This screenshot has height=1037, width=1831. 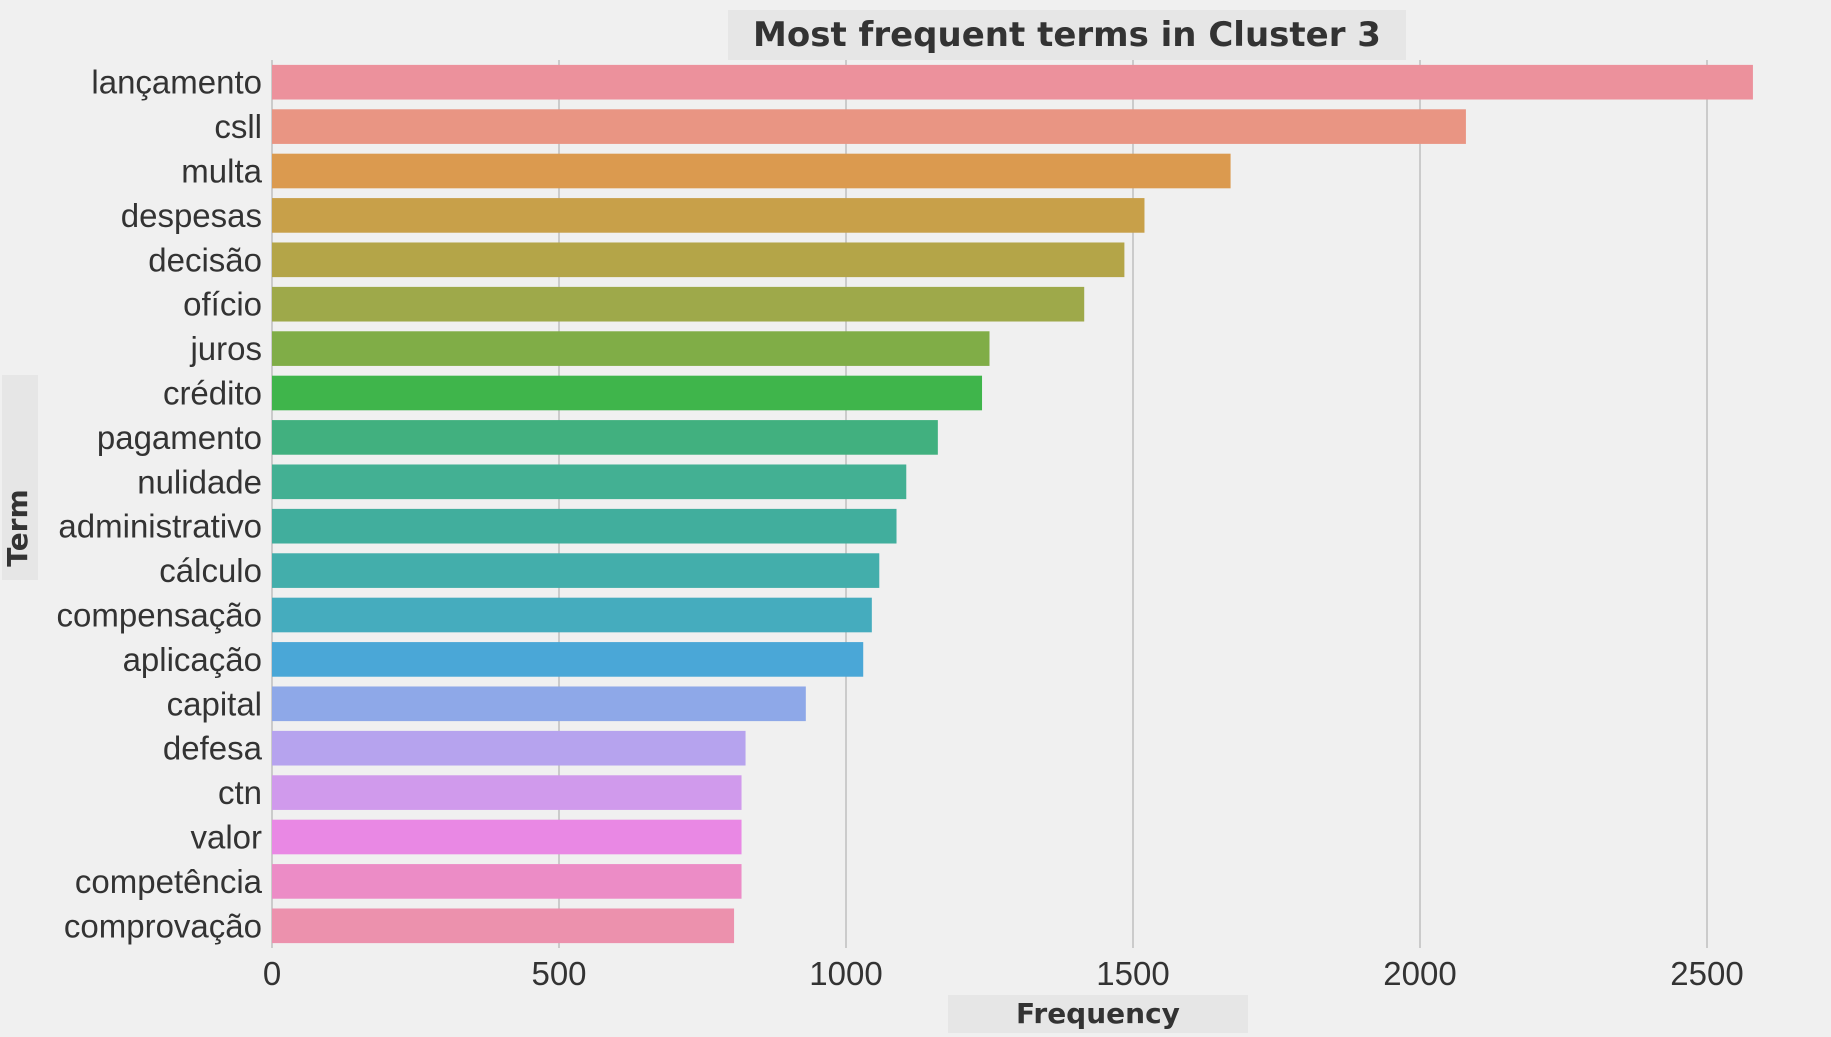 What do you see at coordinates (222, 304) in the screenshot?
I see `y-tick-label: ofício` at bounding box center [222, 304].